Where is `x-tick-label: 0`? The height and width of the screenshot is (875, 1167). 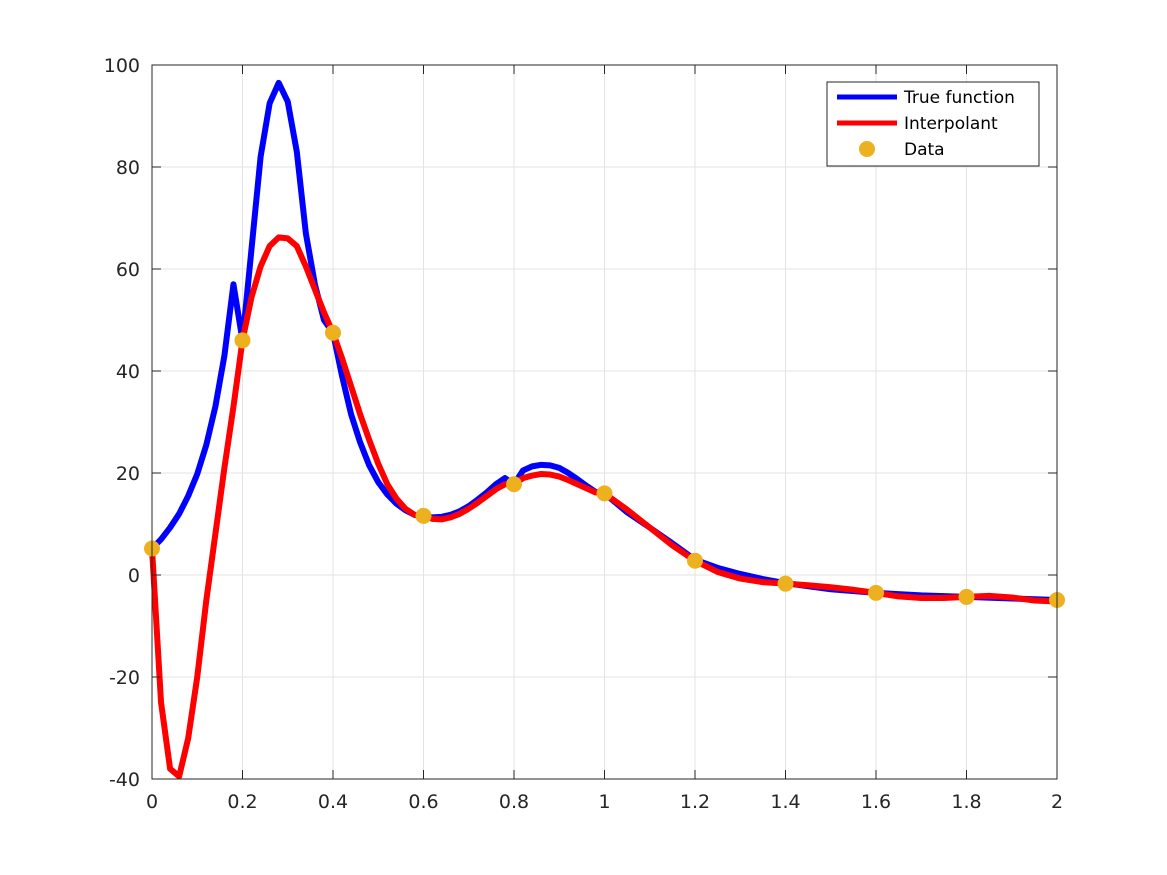 x-tick-label: 0 is located at coordinates (152, 802).